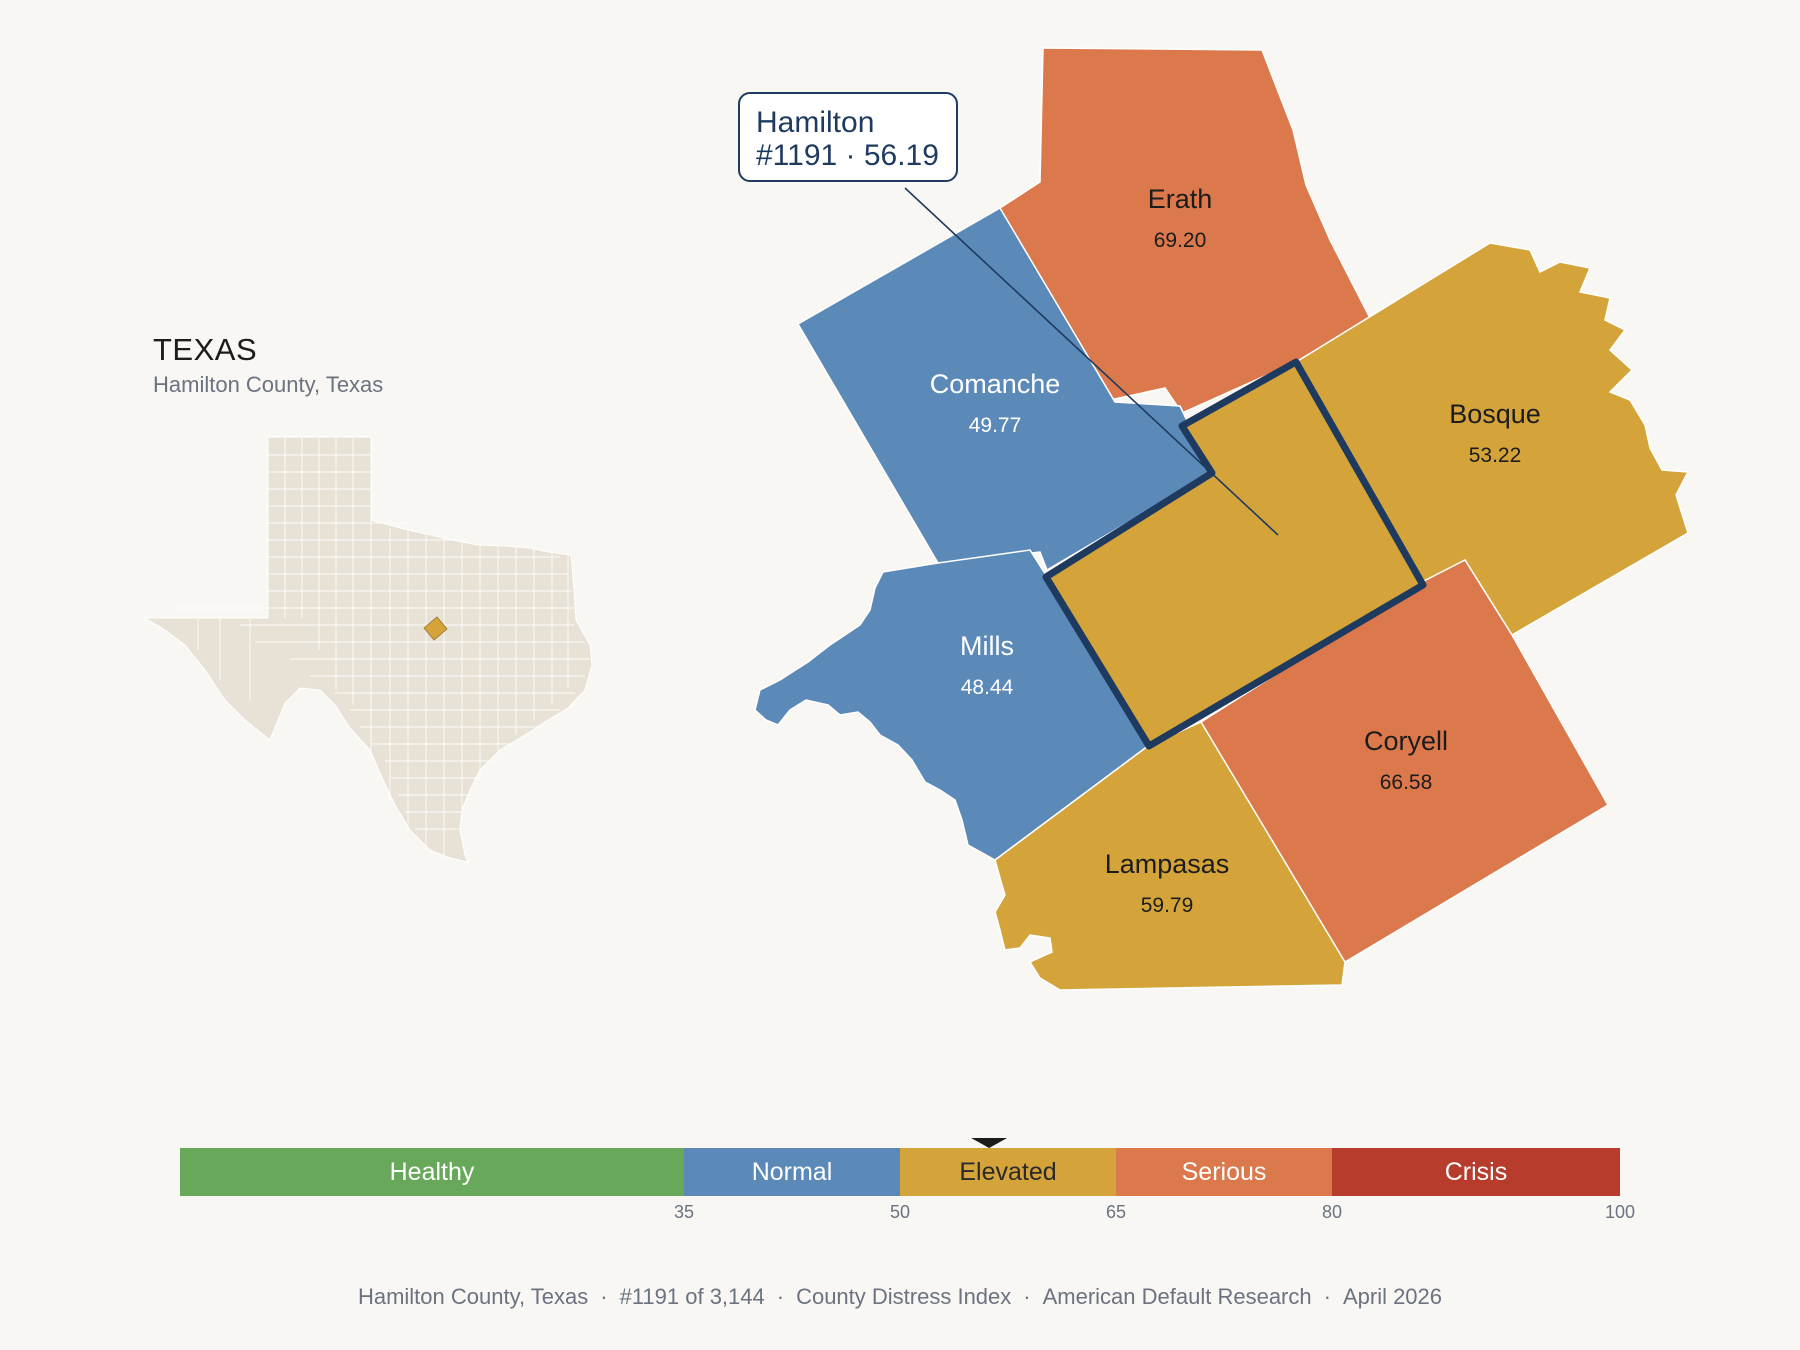  I want to click on legend-tick-50: 50, so click(900, 1212).